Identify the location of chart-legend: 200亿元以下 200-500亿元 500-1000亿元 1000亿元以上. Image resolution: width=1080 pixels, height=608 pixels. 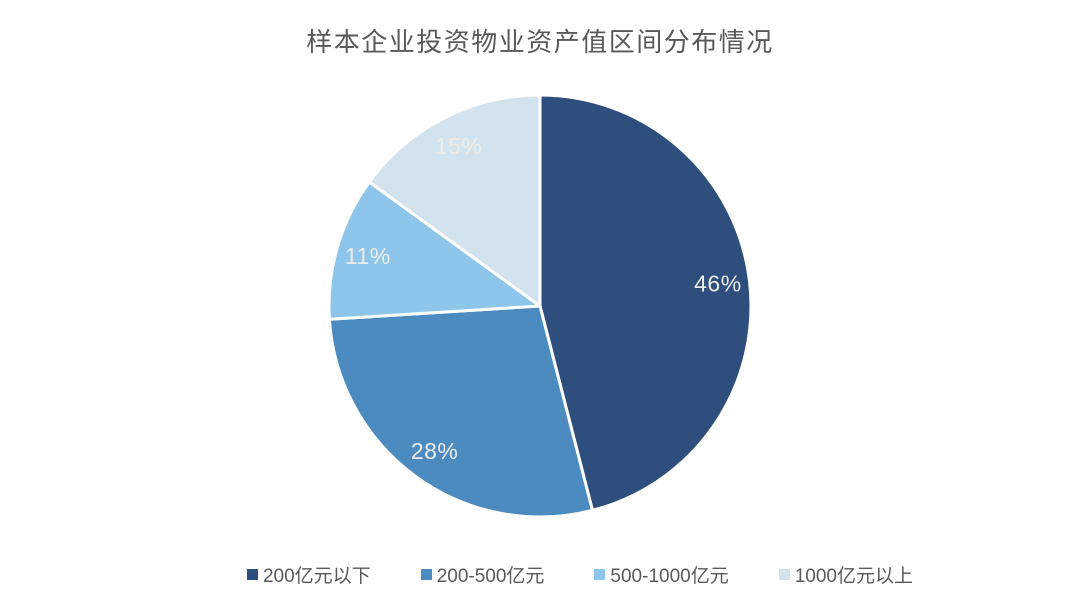
(540, 574).